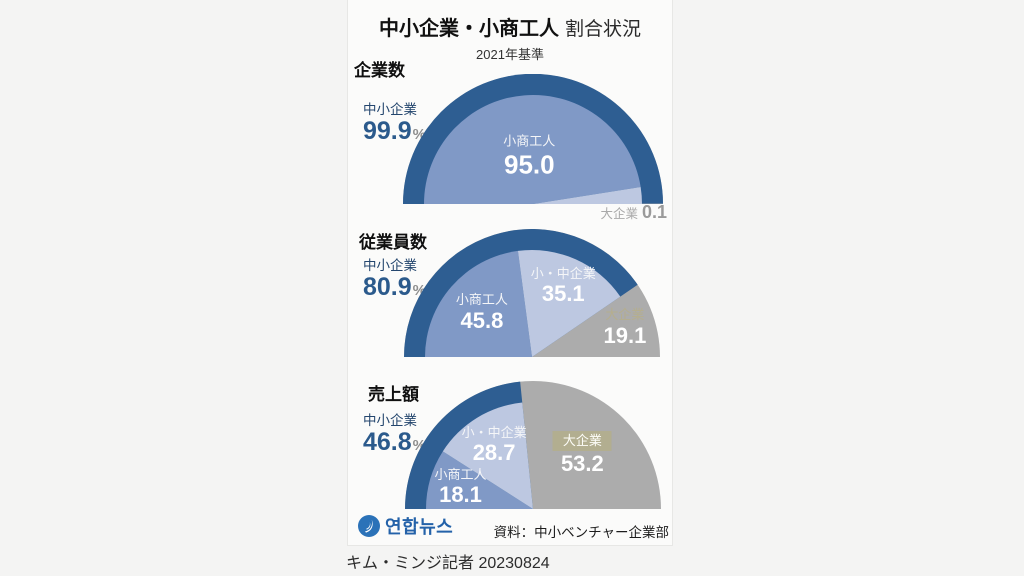 The width and height of the screenshot is (1024, 576). I want to click on highlight-employees: 中小企業 80.9%, so click(394, 278).